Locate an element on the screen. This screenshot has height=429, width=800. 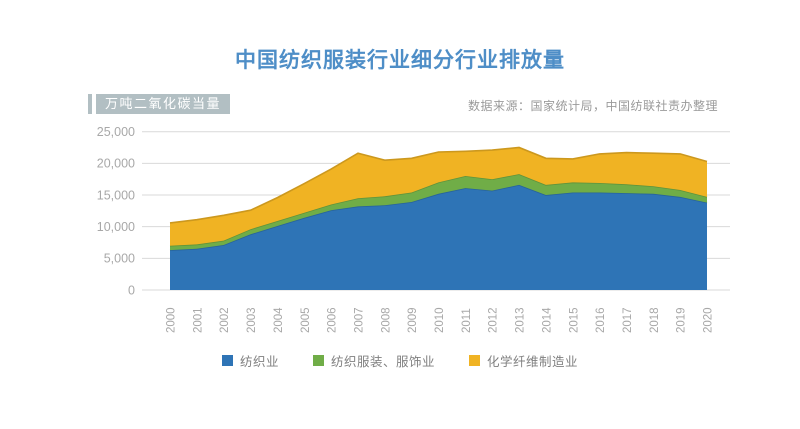
legend-item-chemfiber: 化学纤维制造业 is located at coordinates (523, 360).